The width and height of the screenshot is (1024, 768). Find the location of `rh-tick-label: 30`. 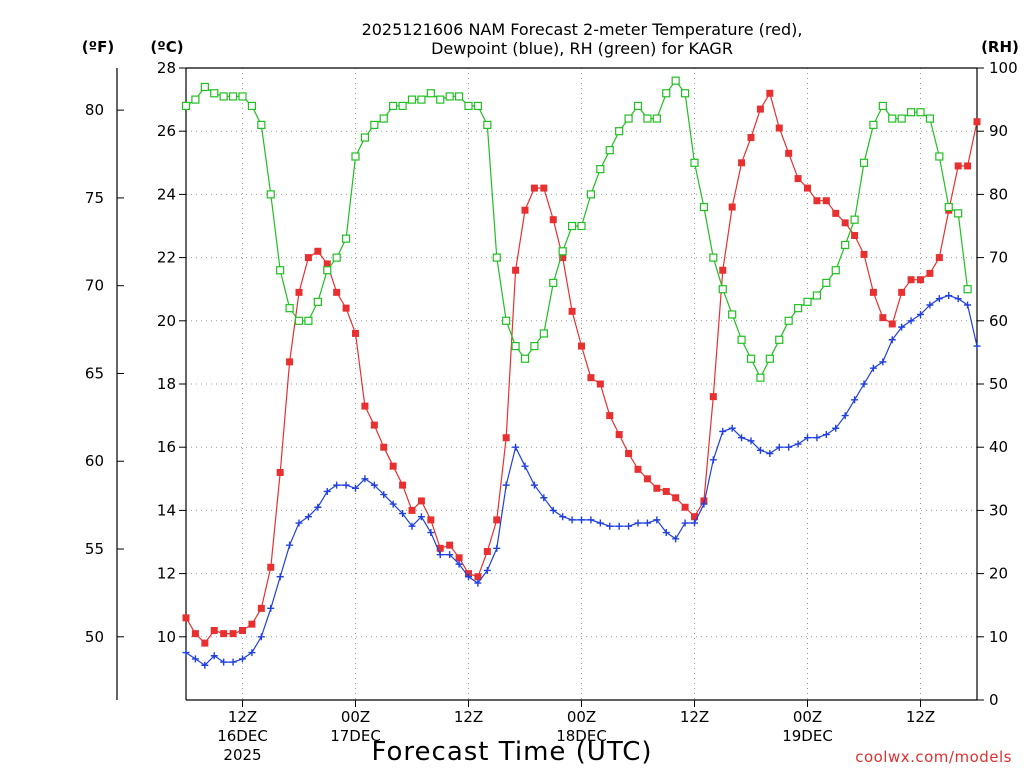

rh-tick-label: 30 is located at coordinates (998, 510).